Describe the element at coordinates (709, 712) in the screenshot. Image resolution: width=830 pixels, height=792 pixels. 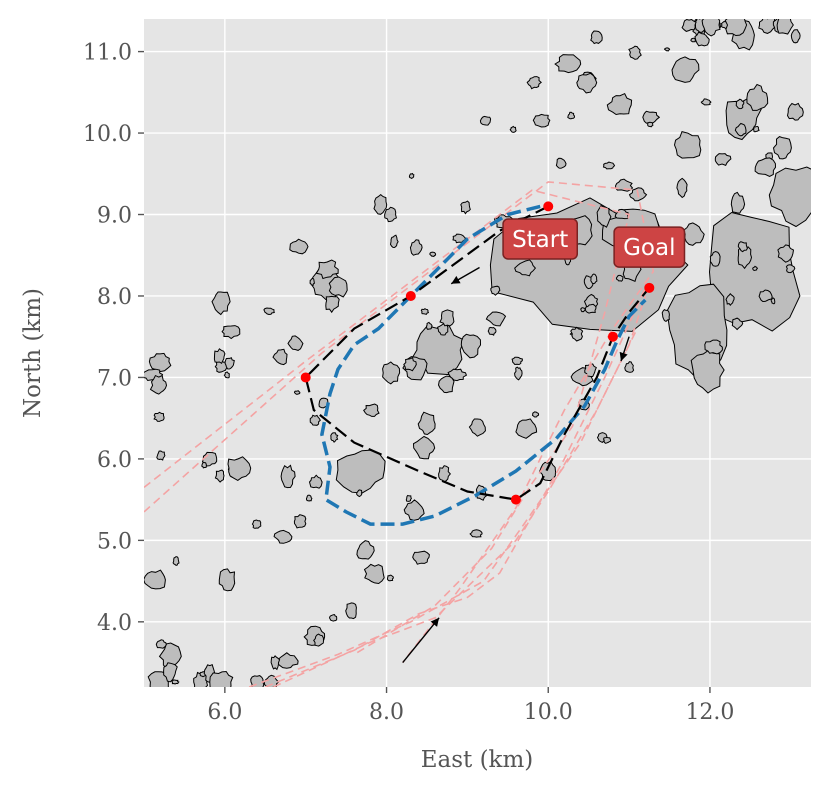
I see `x-tick-label: 12.0` at that location.